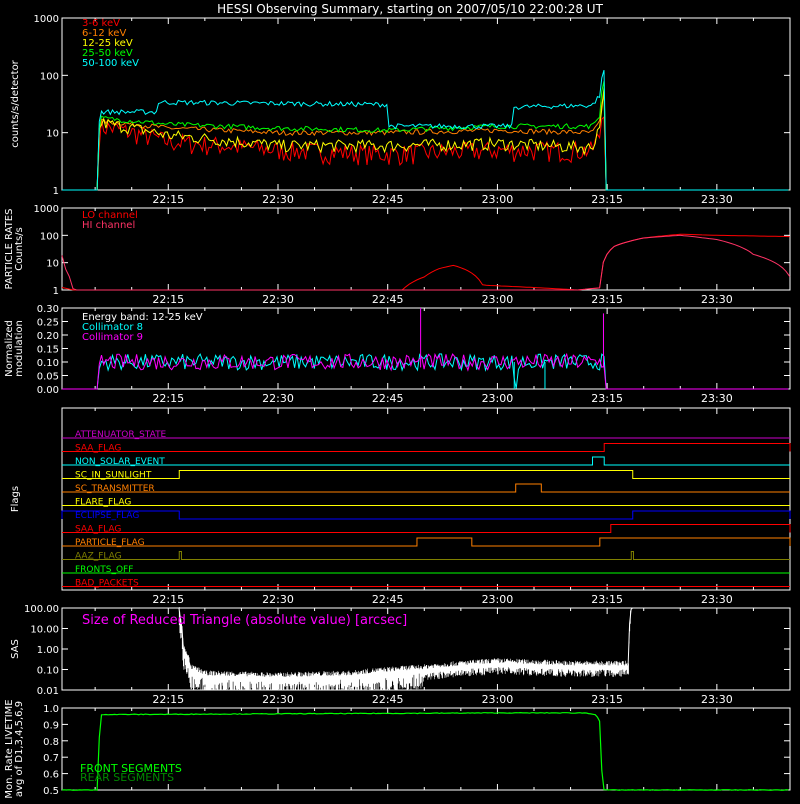 The width and height of the screenshot is (800, 804). I want to click on legend-entry: LO channel, so click(110, 215).